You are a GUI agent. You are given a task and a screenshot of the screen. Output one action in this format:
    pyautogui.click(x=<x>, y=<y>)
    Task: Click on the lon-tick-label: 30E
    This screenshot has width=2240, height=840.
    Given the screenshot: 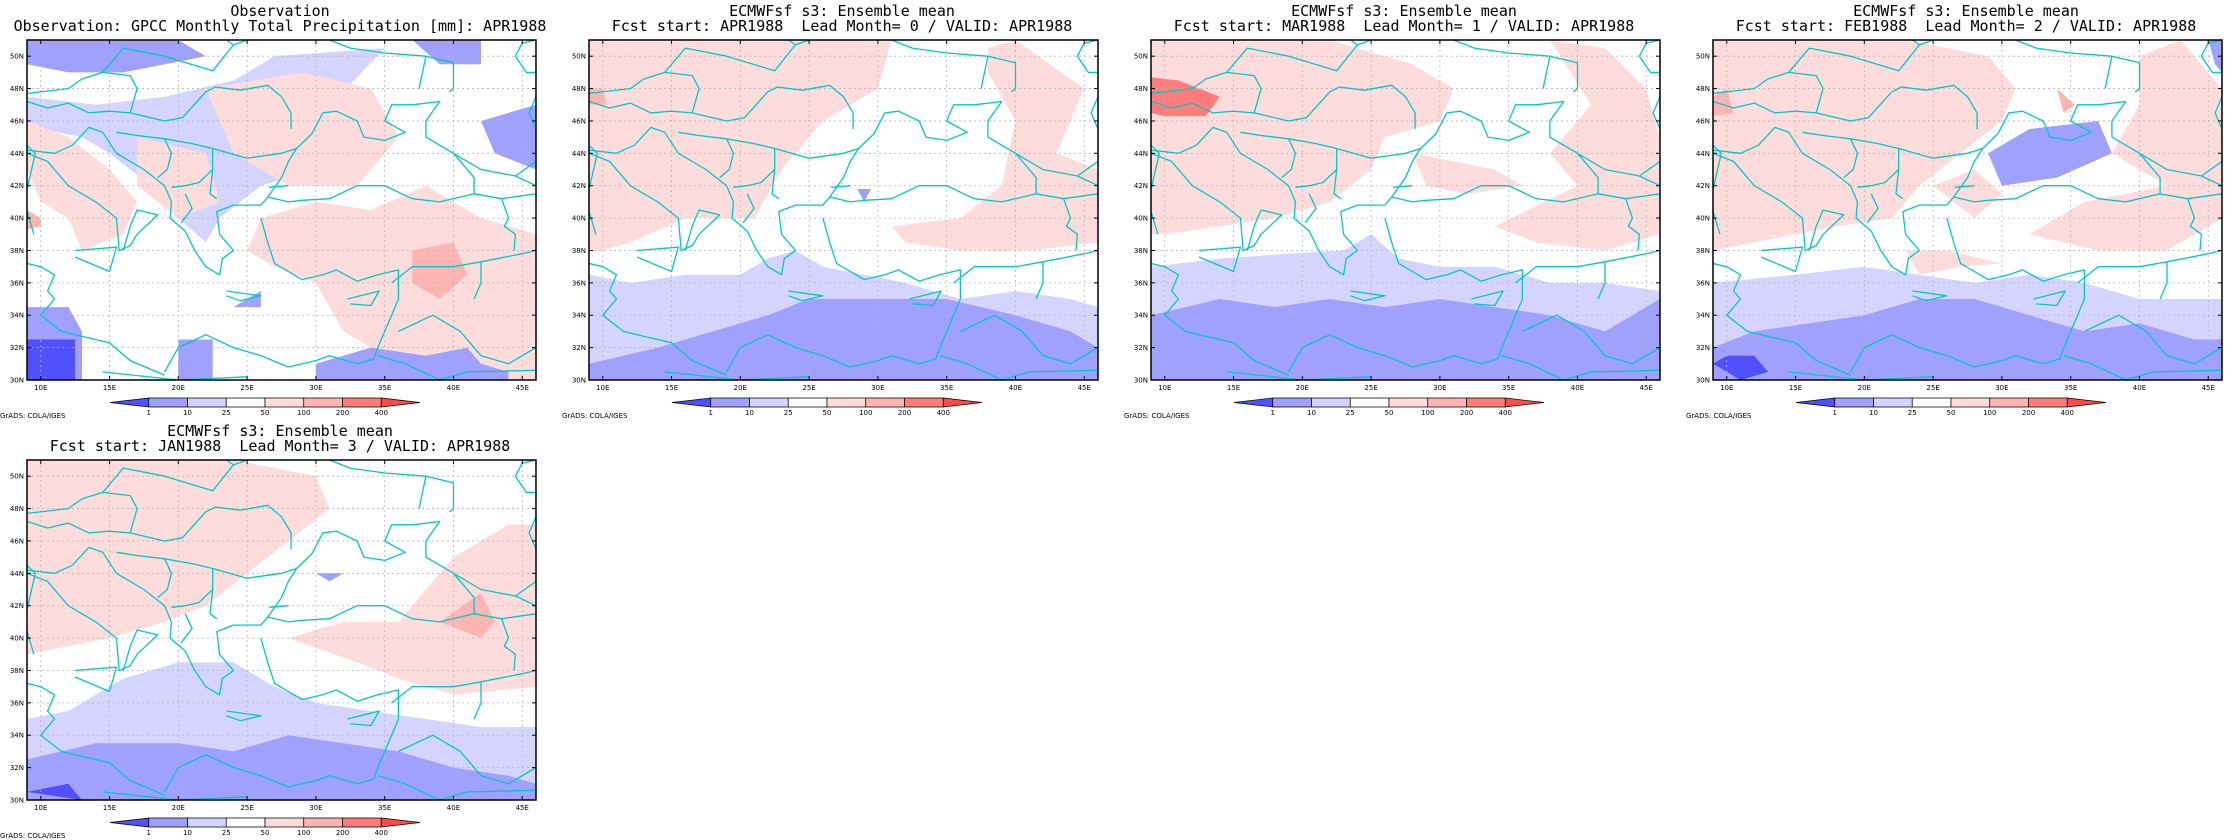 What is the action you would take?
    pyautogui.click(x=315, y=388)
    